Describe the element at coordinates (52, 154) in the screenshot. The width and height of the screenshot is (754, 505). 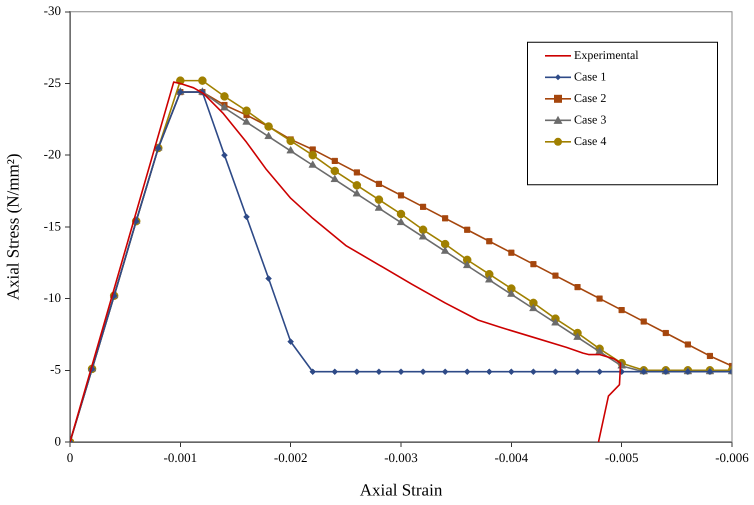
I see `y-tick-label: -20` at that location.